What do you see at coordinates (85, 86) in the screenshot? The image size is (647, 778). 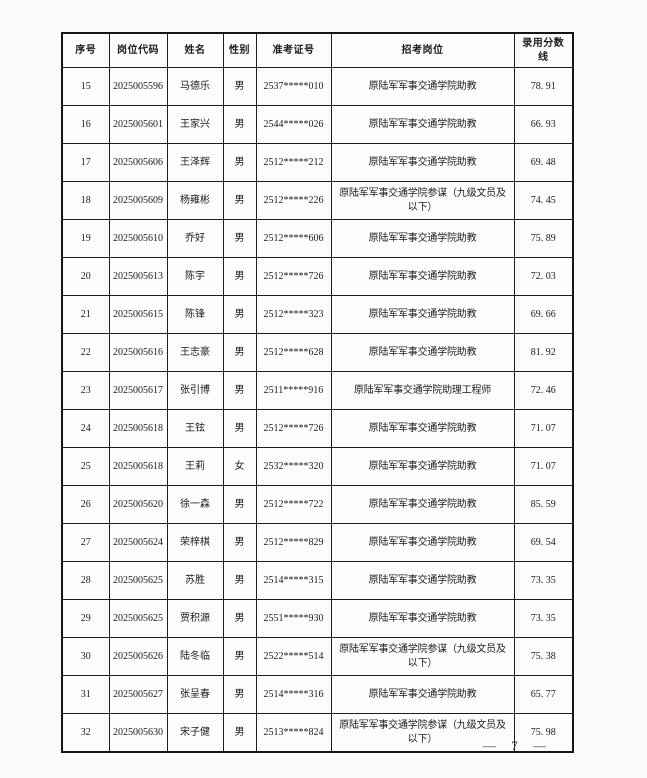 I see `cell-index: 15` at bounding box center [85, 86].